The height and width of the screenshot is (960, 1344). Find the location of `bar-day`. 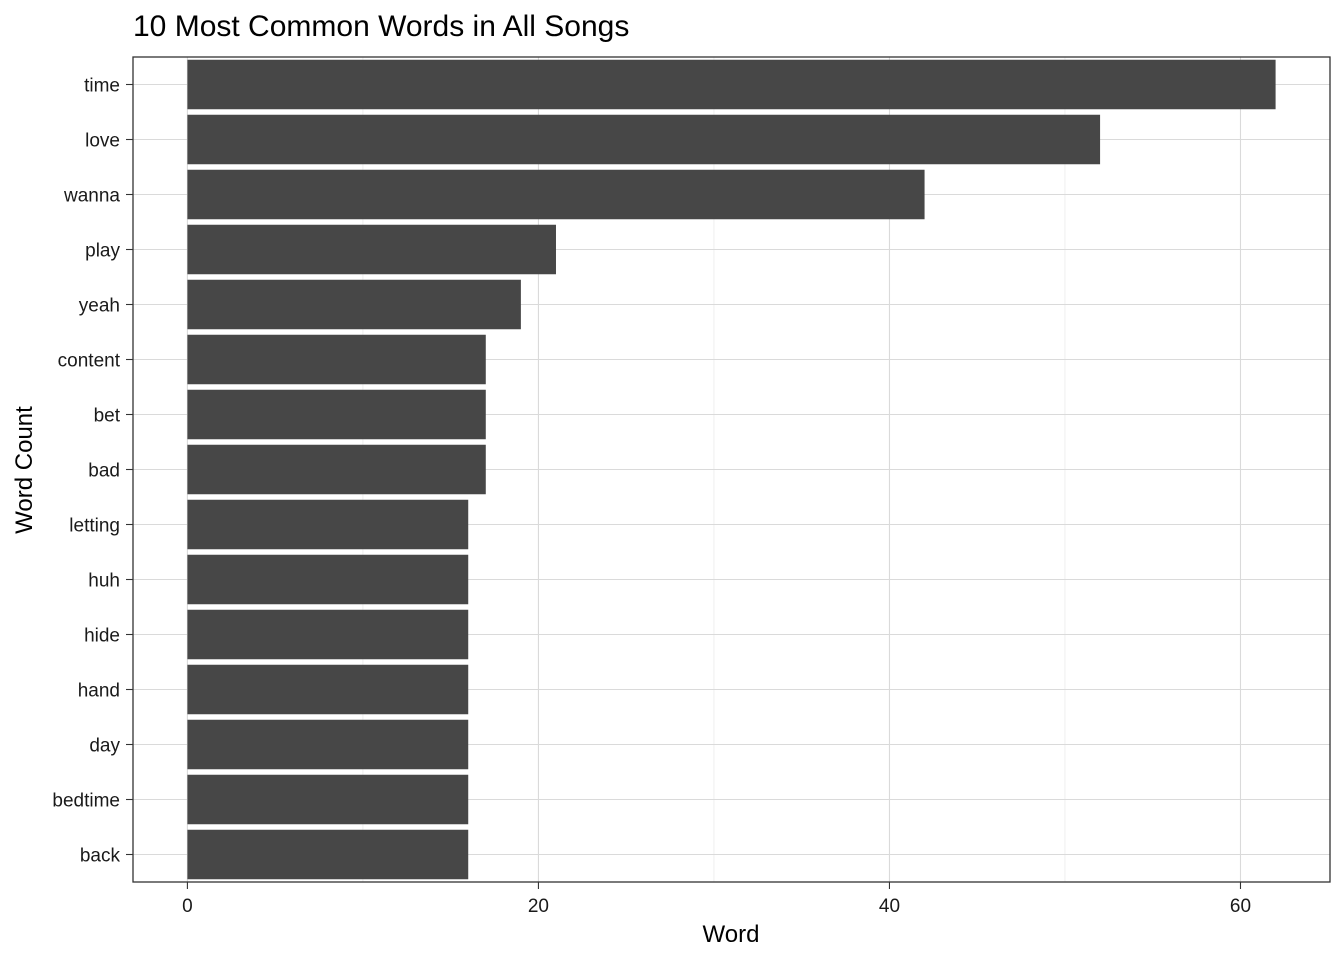

bar-day is located at coordinates (328, 744).